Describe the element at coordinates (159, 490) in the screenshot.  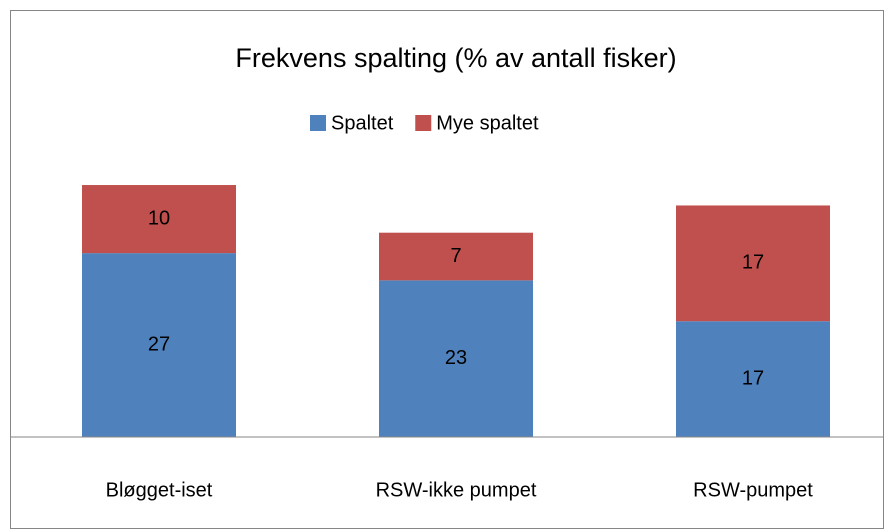
I see `x-tick-label: Bløgget-iset` at that location.